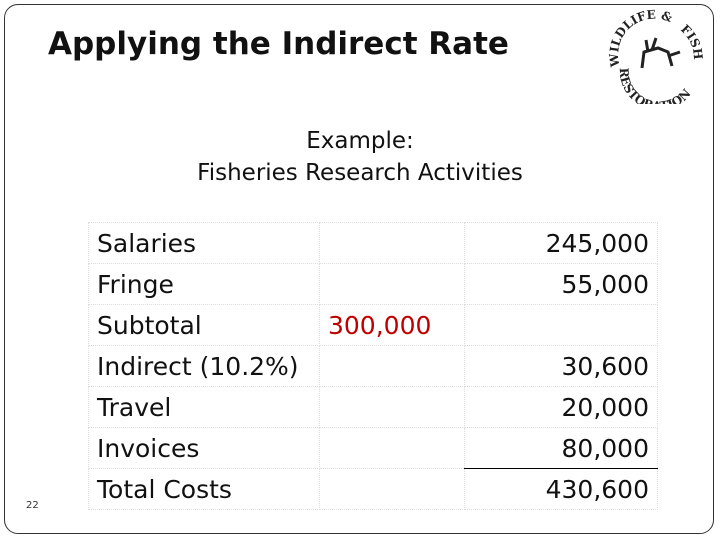 The image size is (720, 540). I want to click on table-cell: 55,000, so click(561, 284).